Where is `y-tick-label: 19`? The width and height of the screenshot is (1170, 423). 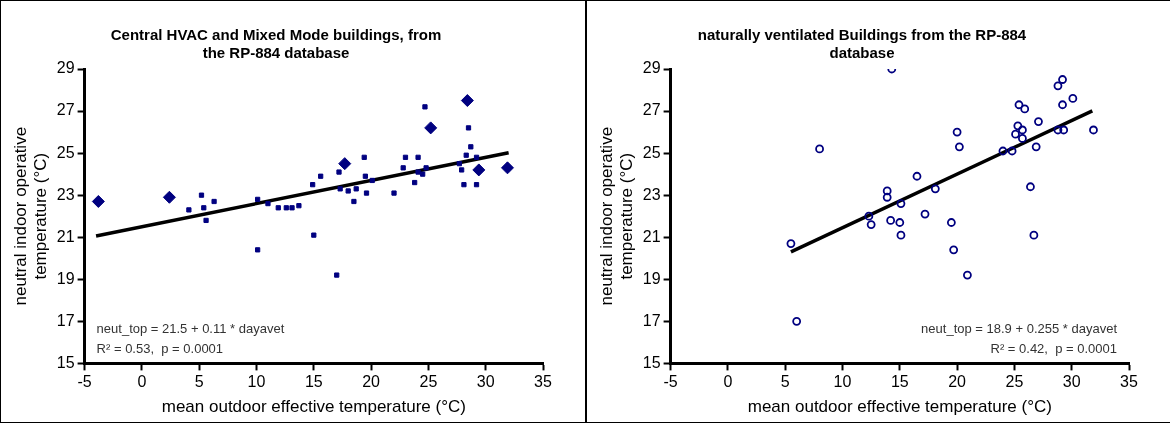 y-tick-label: 19 is located at coordinates (651, 278).